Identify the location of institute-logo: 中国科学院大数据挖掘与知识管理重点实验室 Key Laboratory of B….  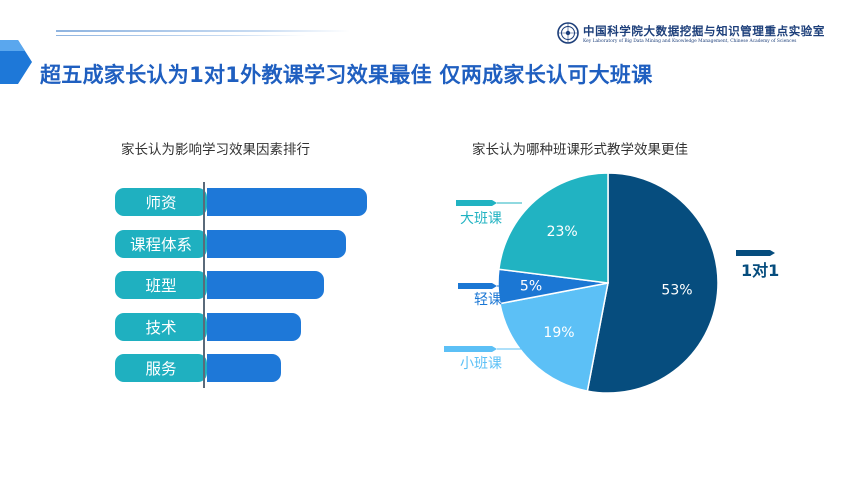
(702, 36).